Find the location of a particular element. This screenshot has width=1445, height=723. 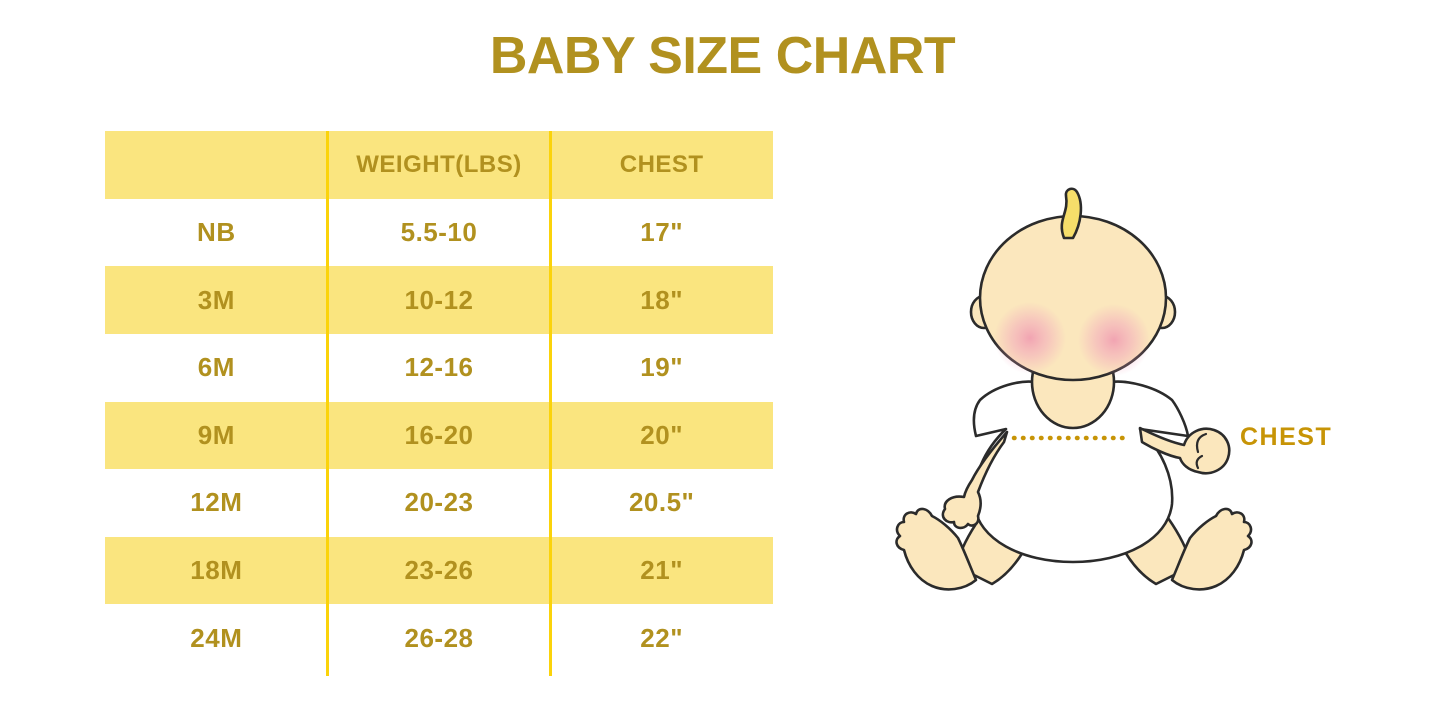

chest-cell: 17" is located at coordinates (662, 231).